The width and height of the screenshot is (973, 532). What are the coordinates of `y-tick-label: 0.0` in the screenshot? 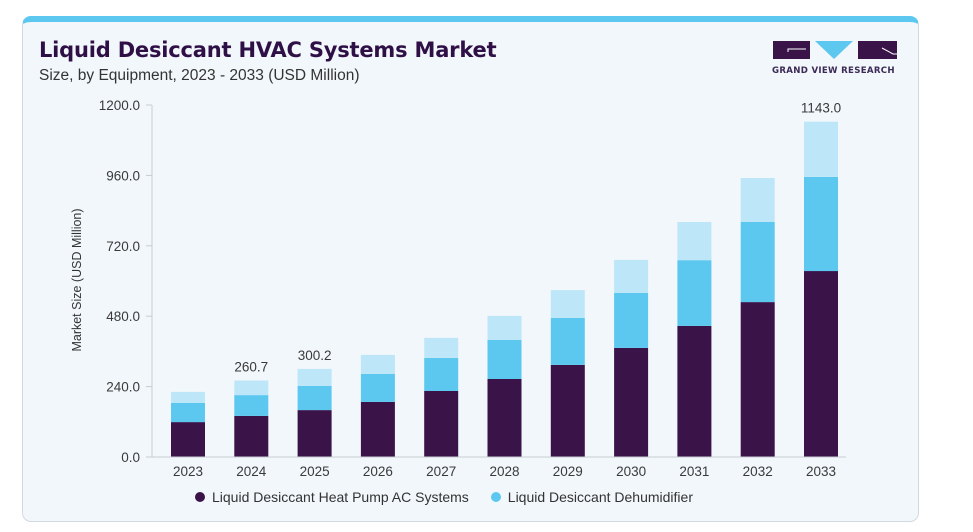 It's located at (130, 457).